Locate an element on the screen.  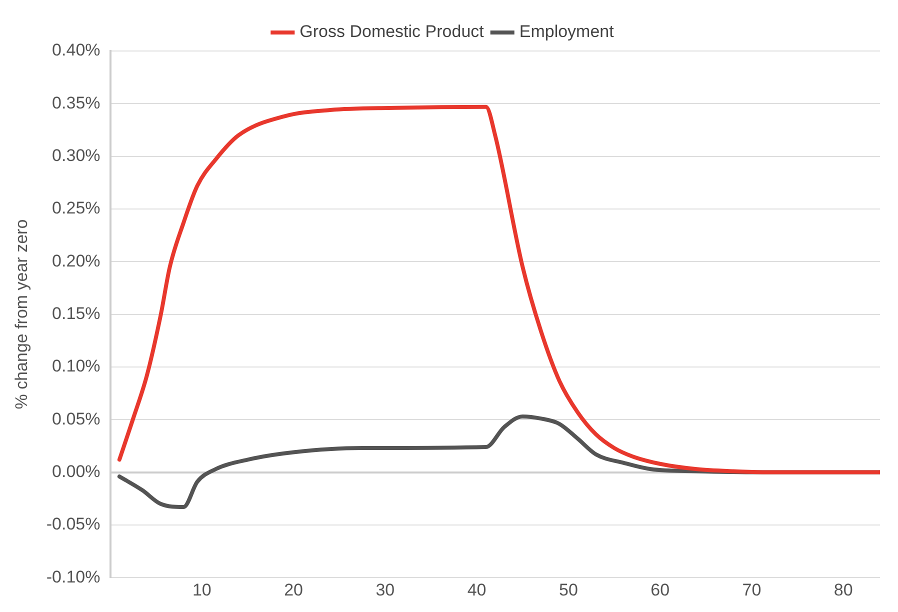
y-tick-label: 0.10% is located at coordinates (76, 366).